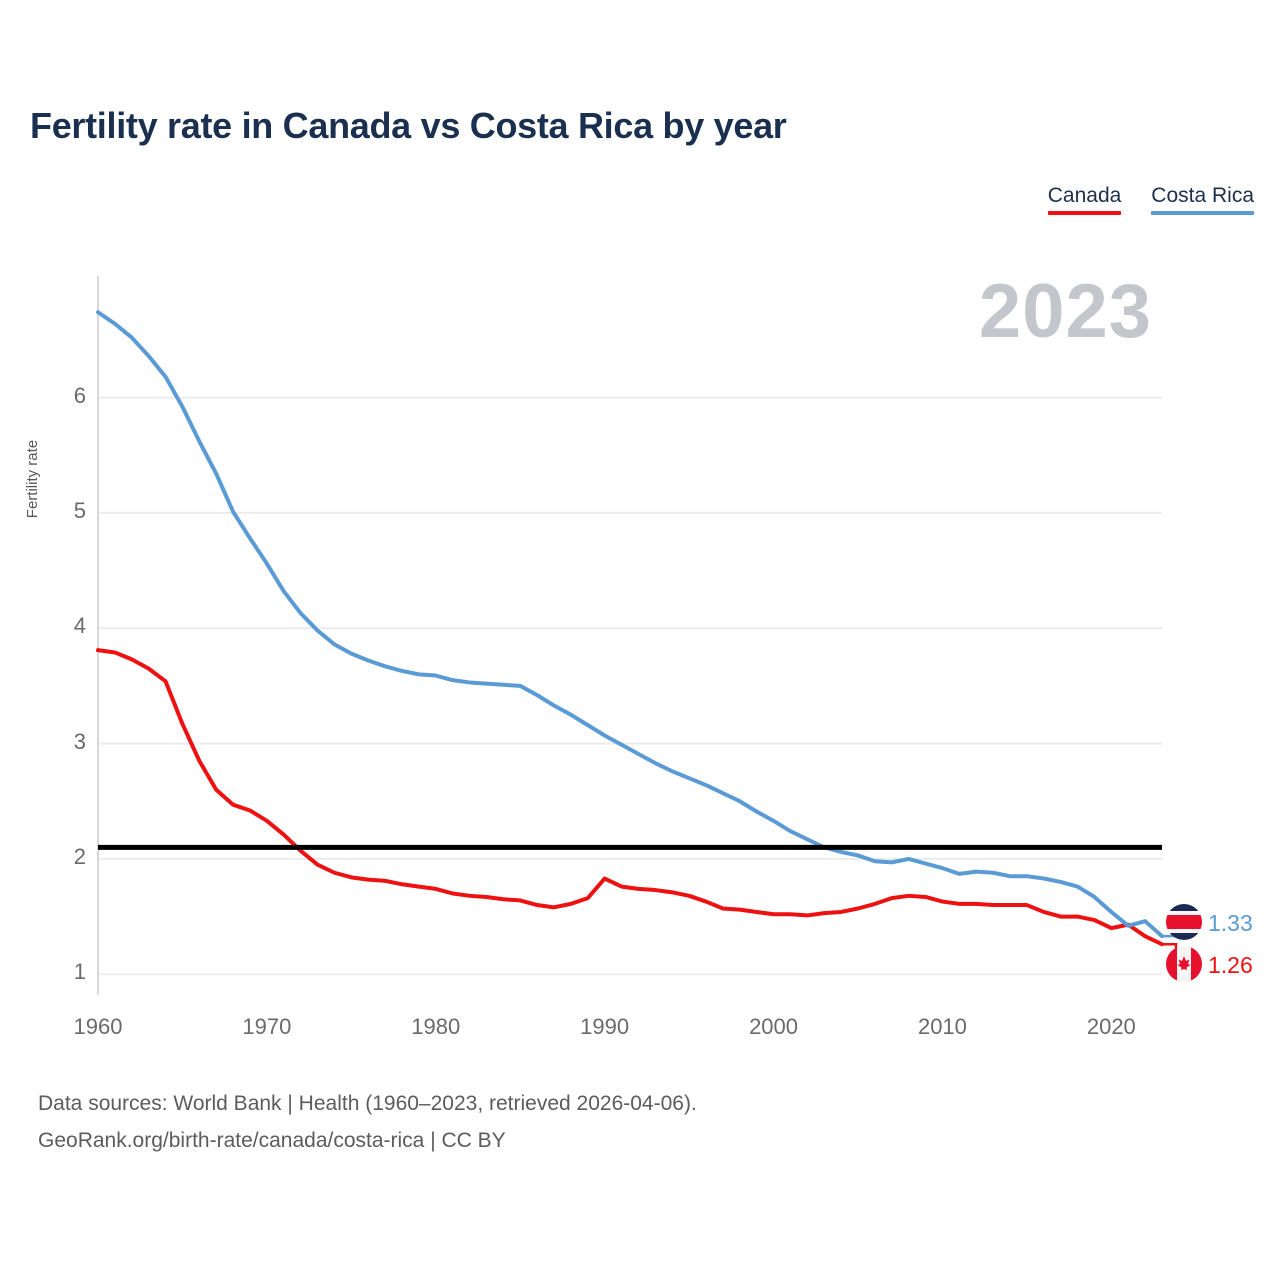 The height and width of the screenshot is (1280, 1280). What do you see at coordinates (1150, 199) in the screenshot?
I see `chart-legend: Canada Costa Rica` at bounding box center [1150, 199].